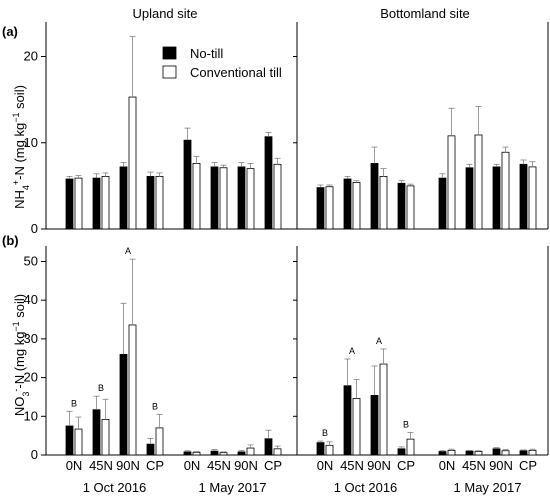  What do you see at coordinates (31, 142) in the screenshot?
I see `panel-0-y-tick-label-1: 10` at bounding box center [31, 142].